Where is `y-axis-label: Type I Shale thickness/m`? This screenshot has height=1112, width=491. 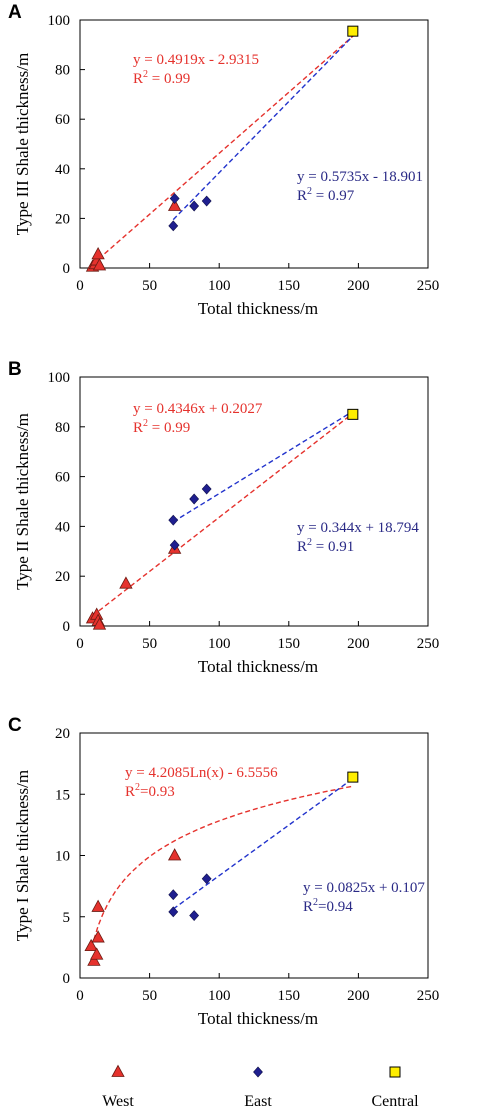 y-axis-label: Type I Shale thickness/m is located at coordinates (22, 855).